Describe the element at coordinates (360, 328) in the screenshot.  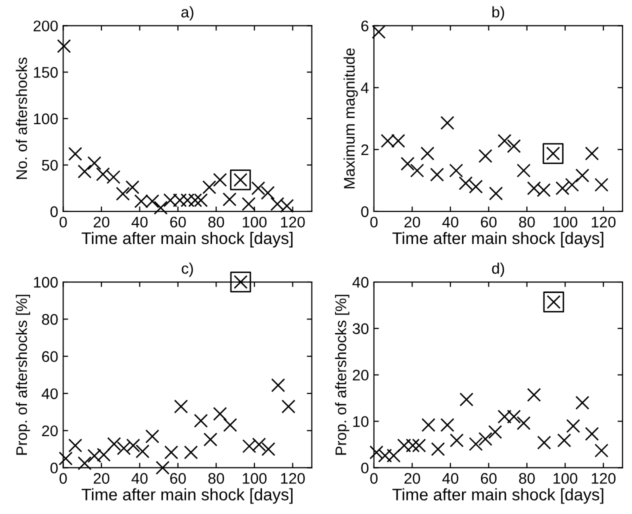
I see `y-tick-label: 30` at that location.